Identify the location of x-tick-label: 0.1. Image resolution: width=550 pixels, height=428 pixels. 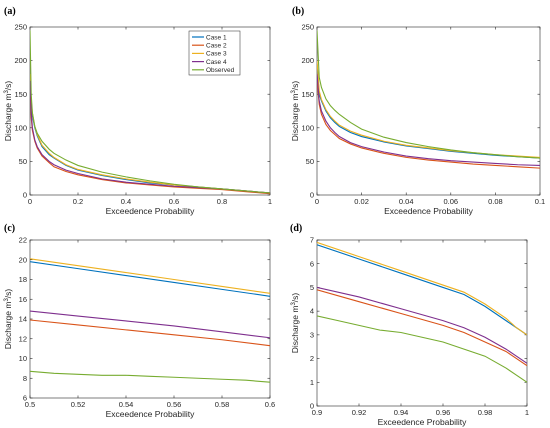
(540, 201).